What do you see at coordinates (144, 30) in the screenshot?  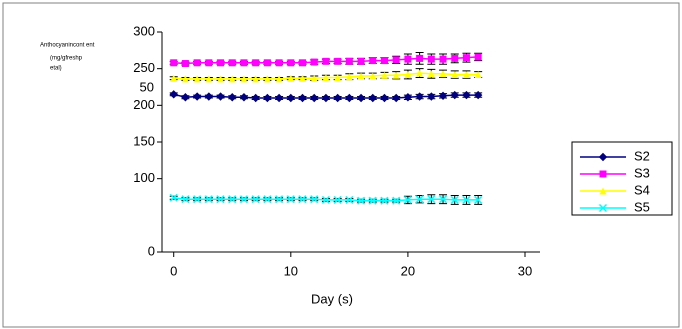 I see `y-tick-label: 300` at bounding box center [144, 30].